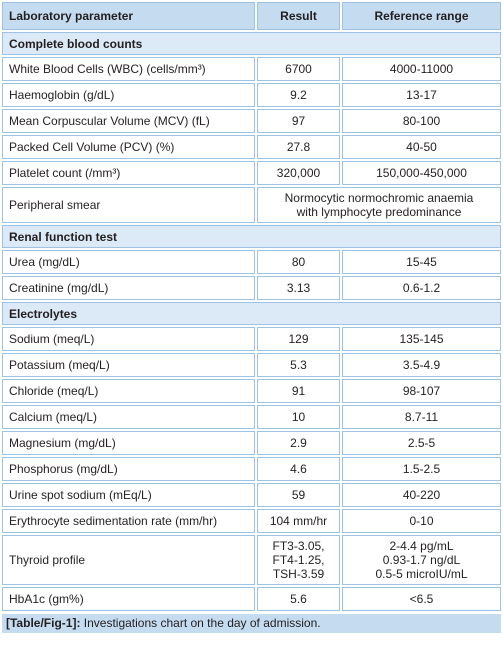  I want to click on data-row: Packed Cell Volume (PCV) (%) 27.8 40-50, so click(251, 147).